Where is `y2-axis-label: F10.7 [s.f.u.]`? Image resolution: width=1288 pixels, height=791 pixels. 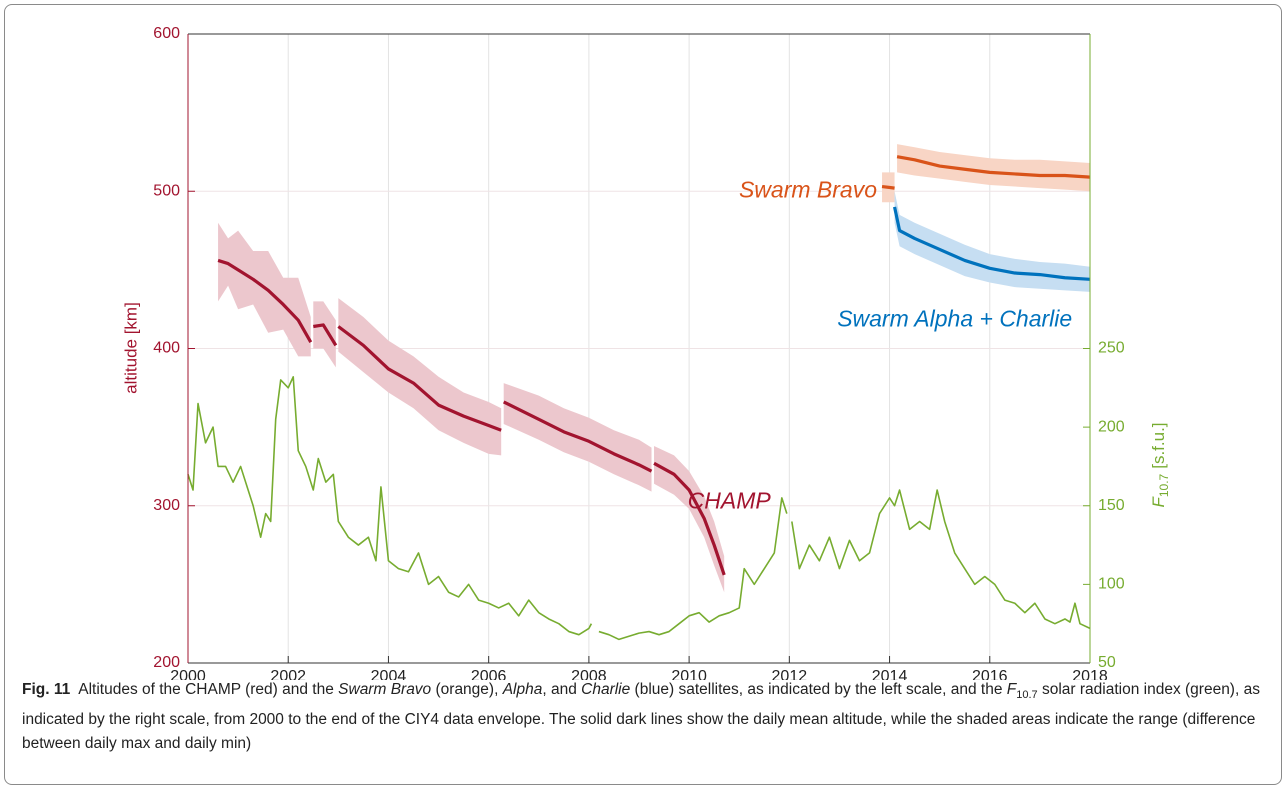
y2-axis-label: F10.7 [s.f.u.] is located at coordinates (1160, 464).